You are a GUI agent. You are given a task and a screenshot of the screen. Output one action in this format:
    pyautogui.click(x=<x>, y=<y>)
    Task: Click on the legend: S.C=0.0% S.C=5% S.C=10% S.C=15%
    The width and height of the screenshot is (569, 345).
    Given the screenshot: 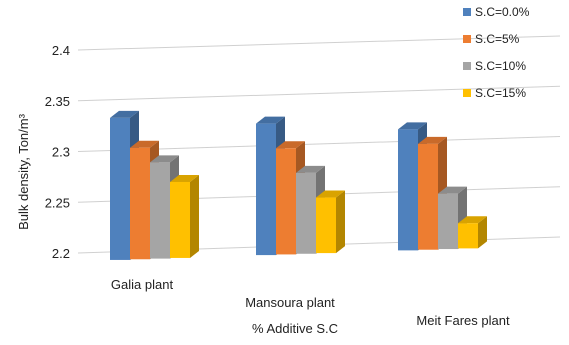 What is the action you would take?
    pyautogui.click(x=496, y=52)
    